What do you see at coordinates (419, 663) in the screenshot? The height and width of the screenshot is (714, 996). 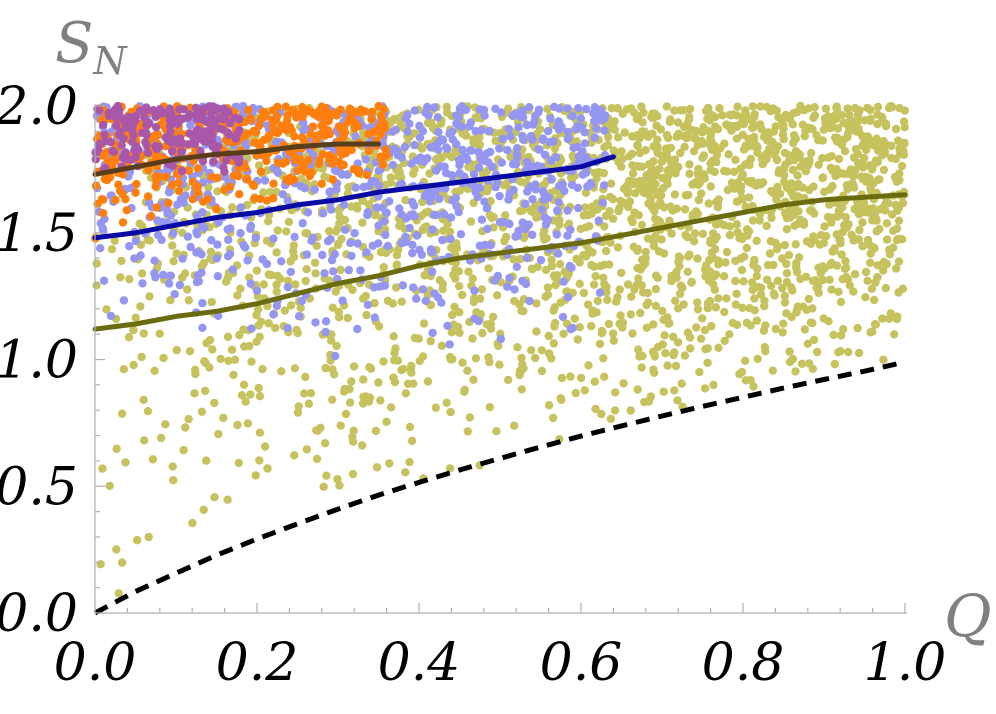 I see `x-tick-label: 0.4` at bounding box center [419, 663].